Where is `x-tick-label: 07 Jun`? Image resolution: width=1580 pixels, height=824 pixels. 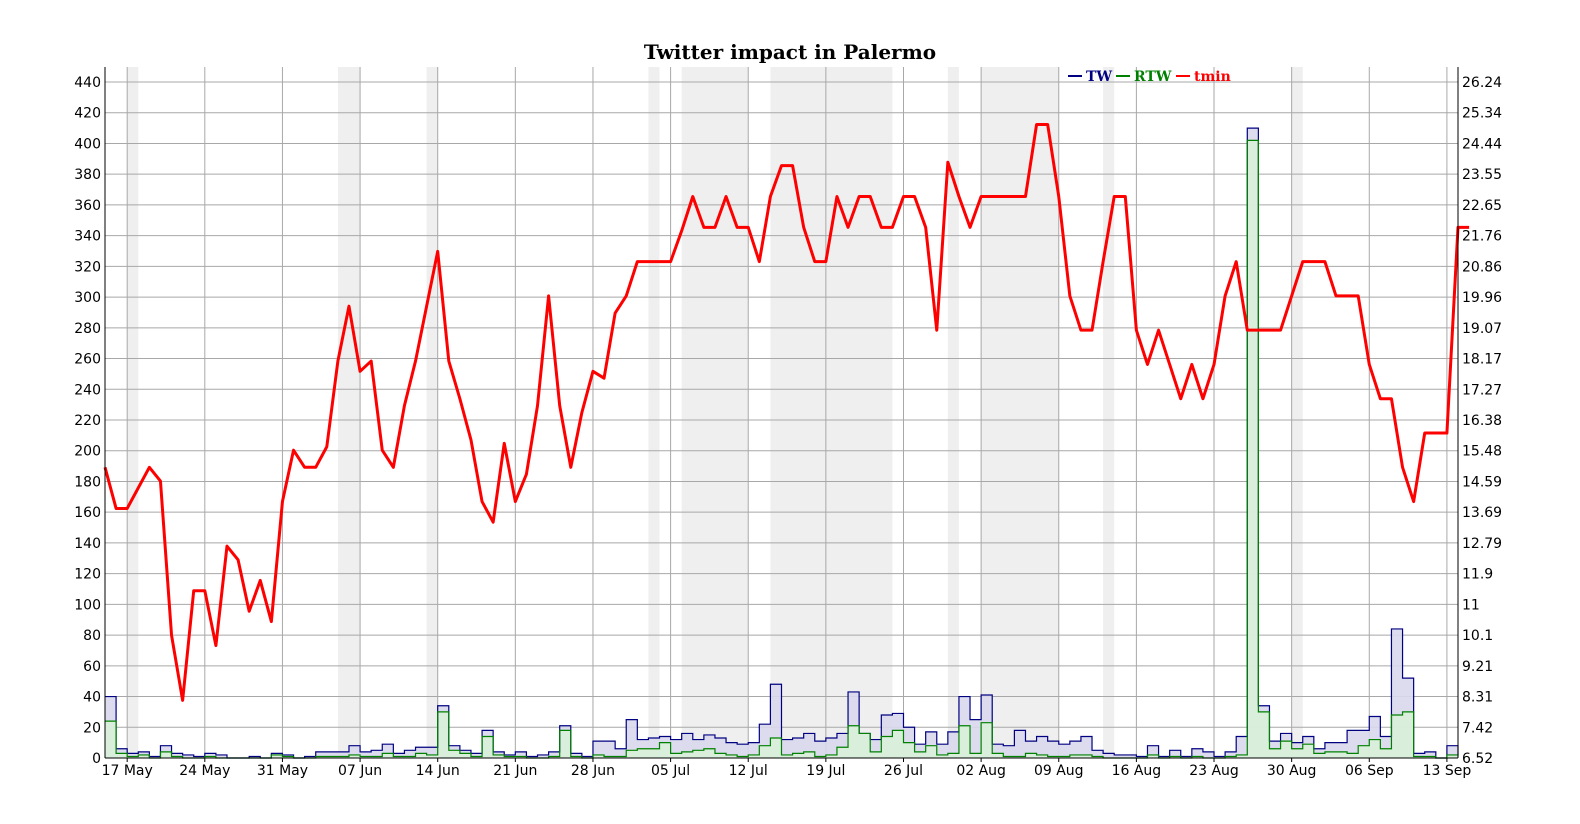 x-tick-label: 07 Jun is located at coordinates (360, 771).